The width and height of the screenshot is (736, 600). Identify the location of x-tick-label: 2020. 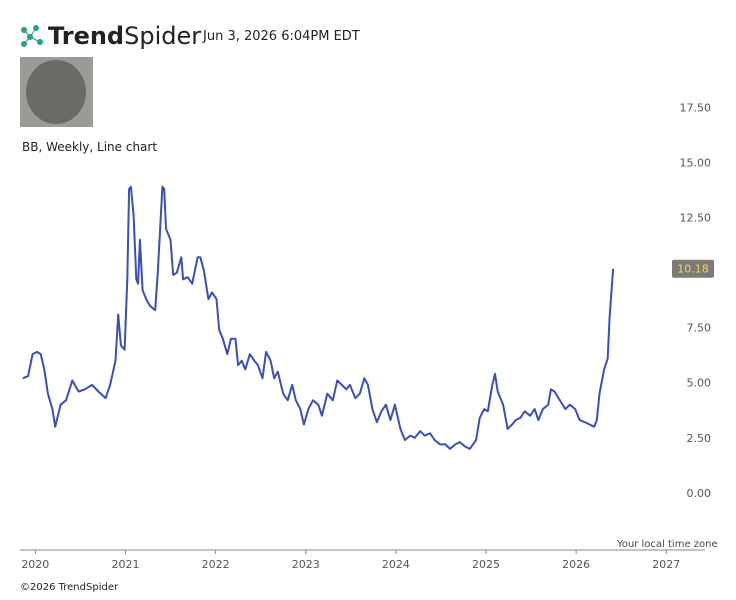
(35, 564).